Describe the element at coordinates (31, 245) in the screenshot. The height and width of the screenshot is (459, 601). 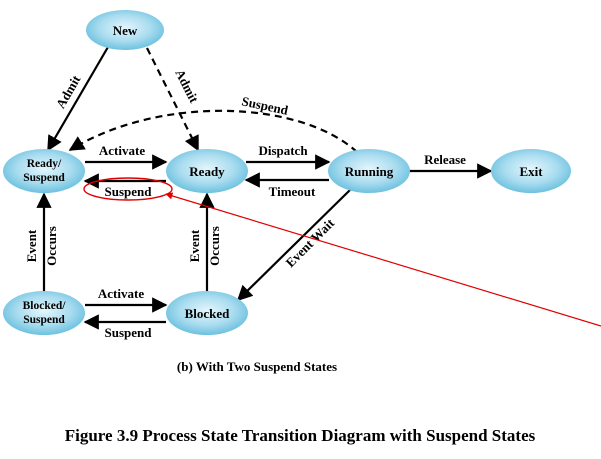
I see `label-event-occurs-left-1: Event` at that location.